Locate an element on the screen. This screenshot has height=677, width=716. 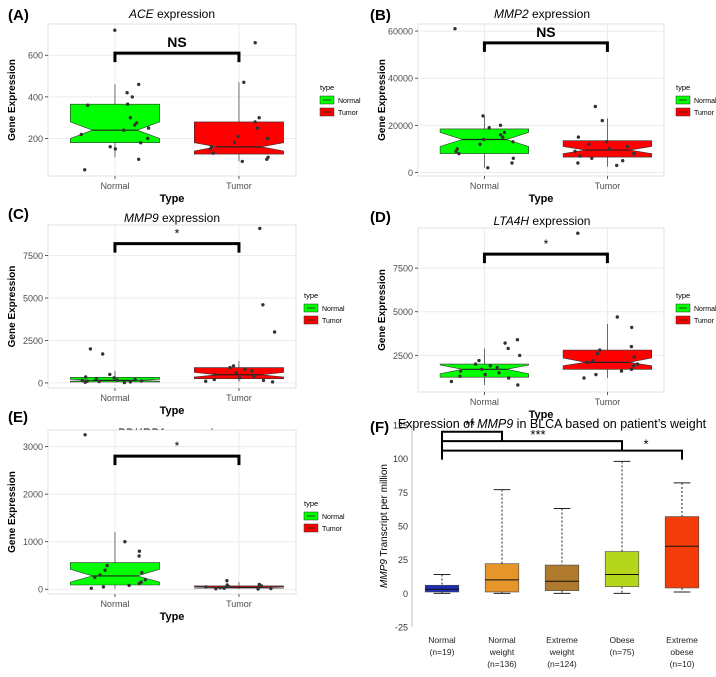
chart-b-legend-label-normal: Normal is located at coordinates (705, 101).